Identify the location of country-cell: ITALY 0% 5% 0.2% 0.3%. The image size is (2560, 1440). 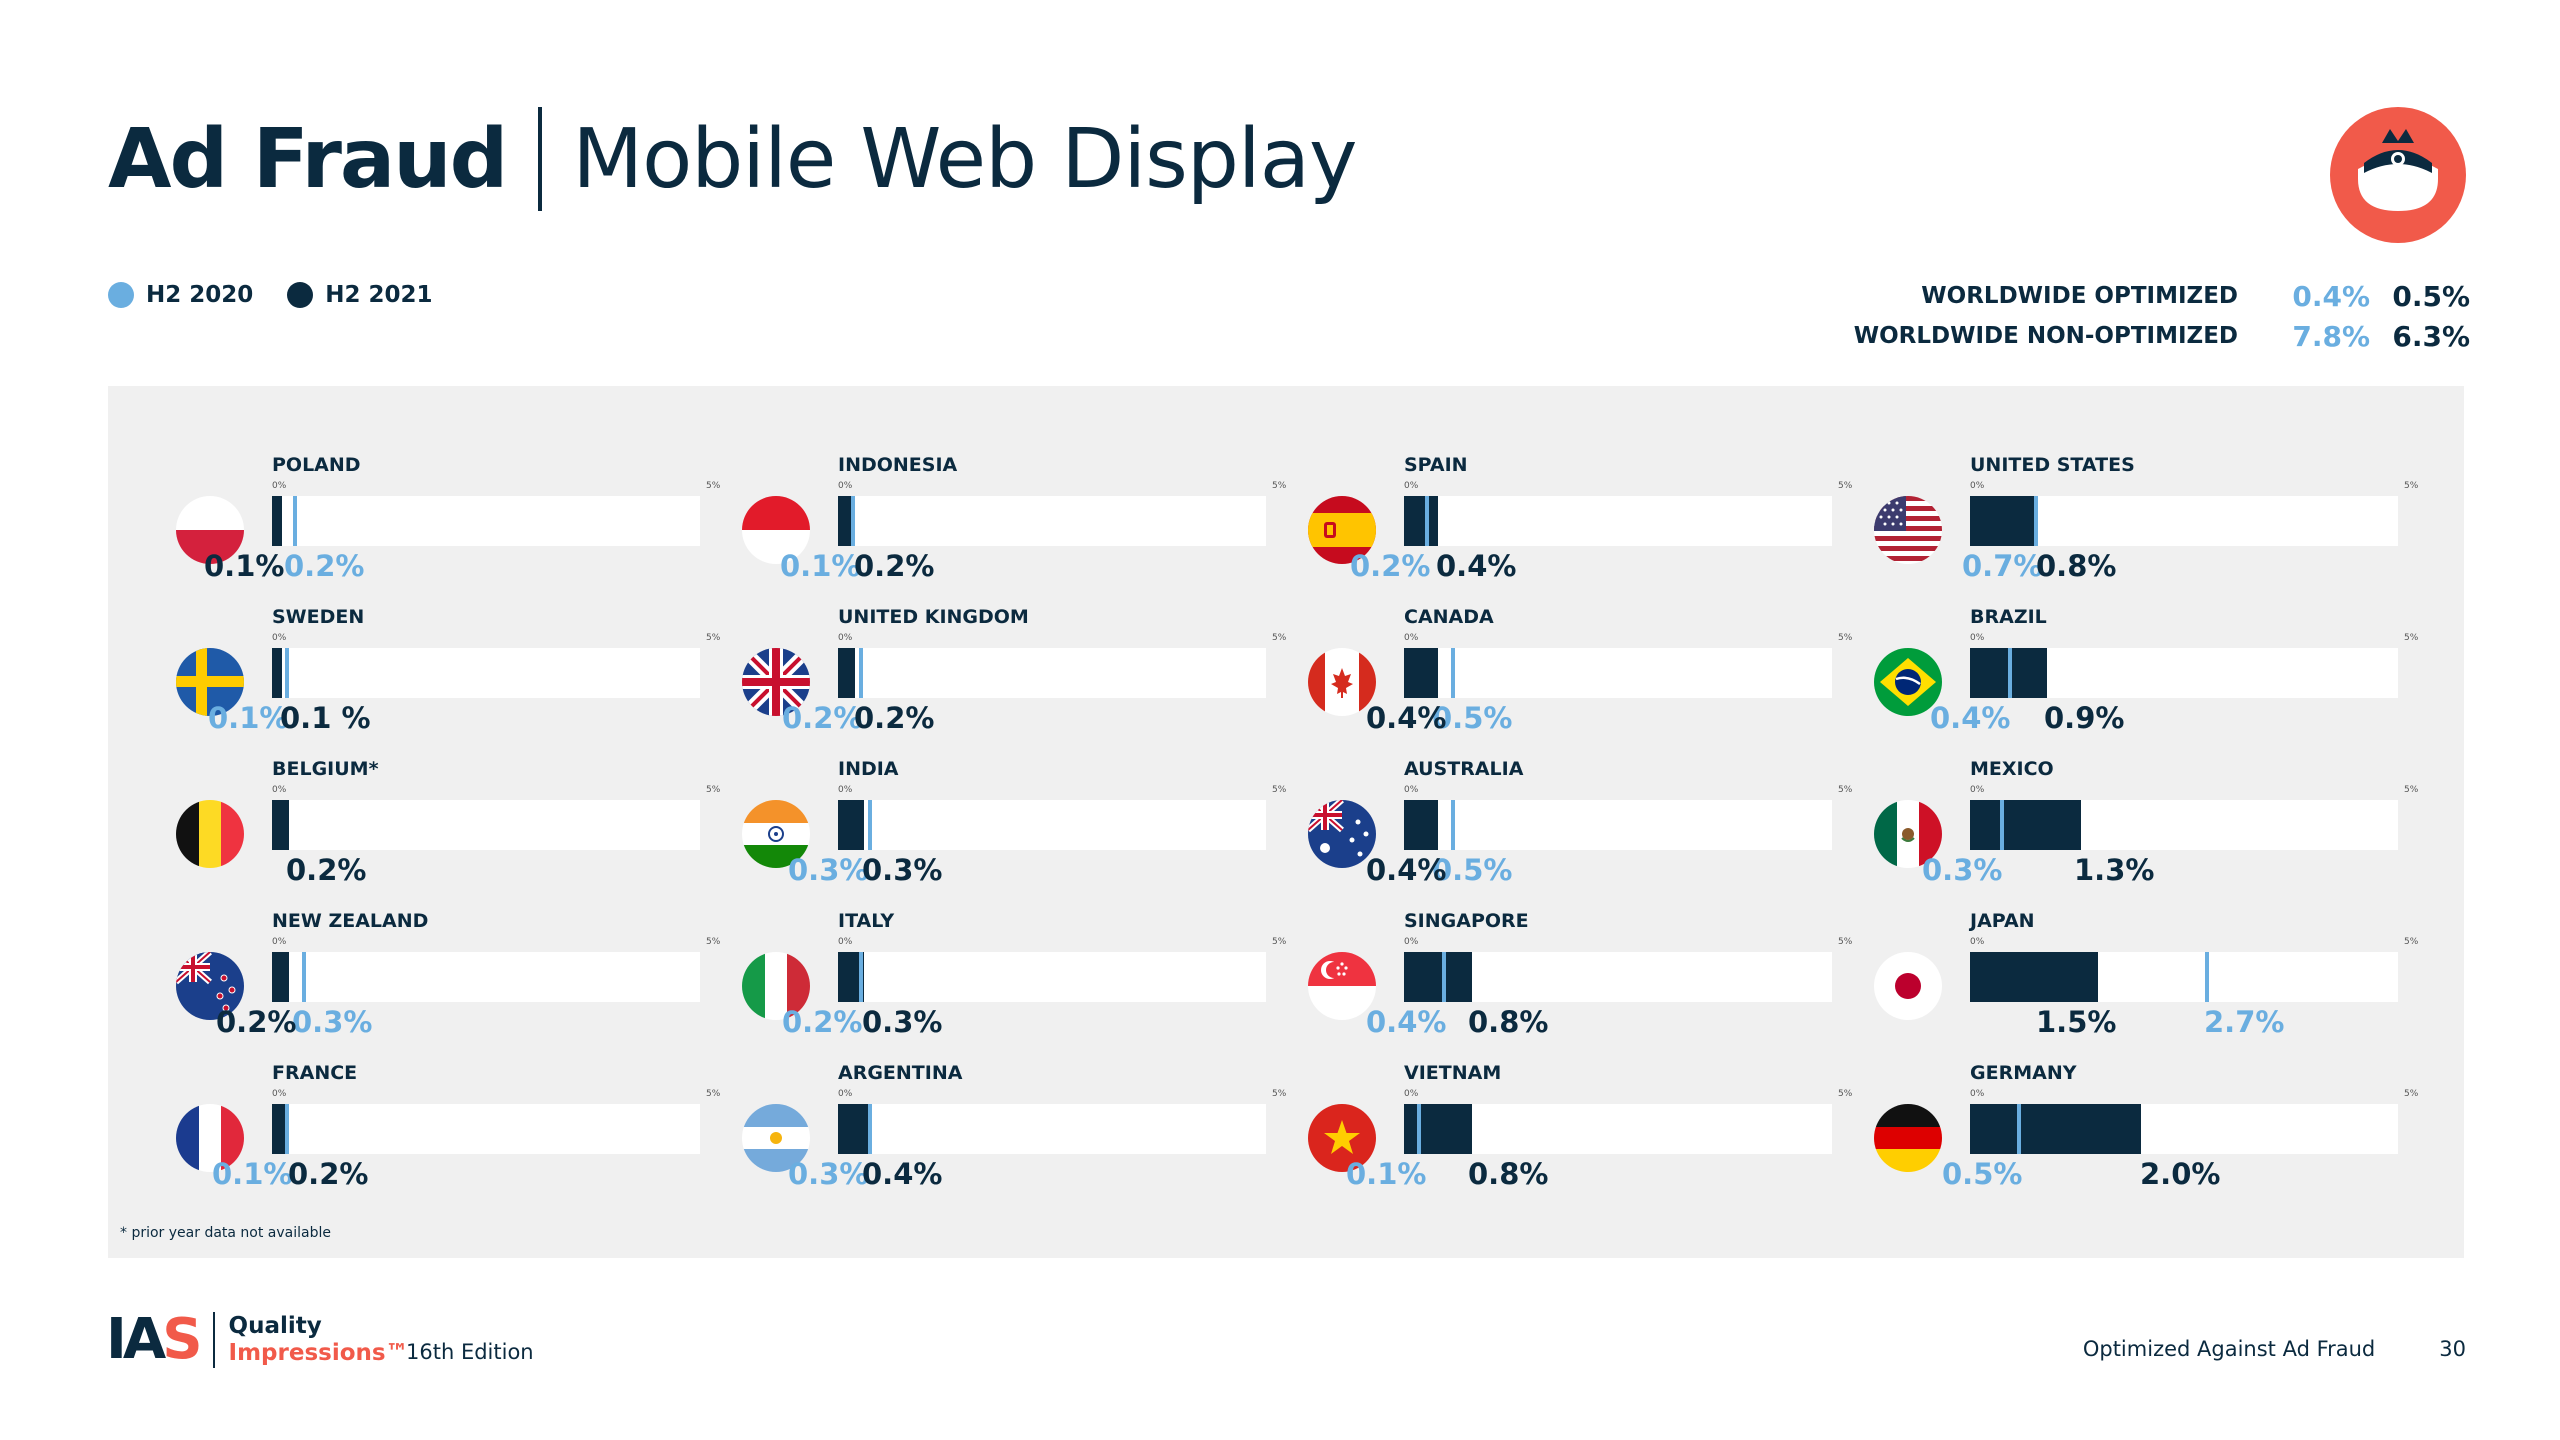
(1016, 978).